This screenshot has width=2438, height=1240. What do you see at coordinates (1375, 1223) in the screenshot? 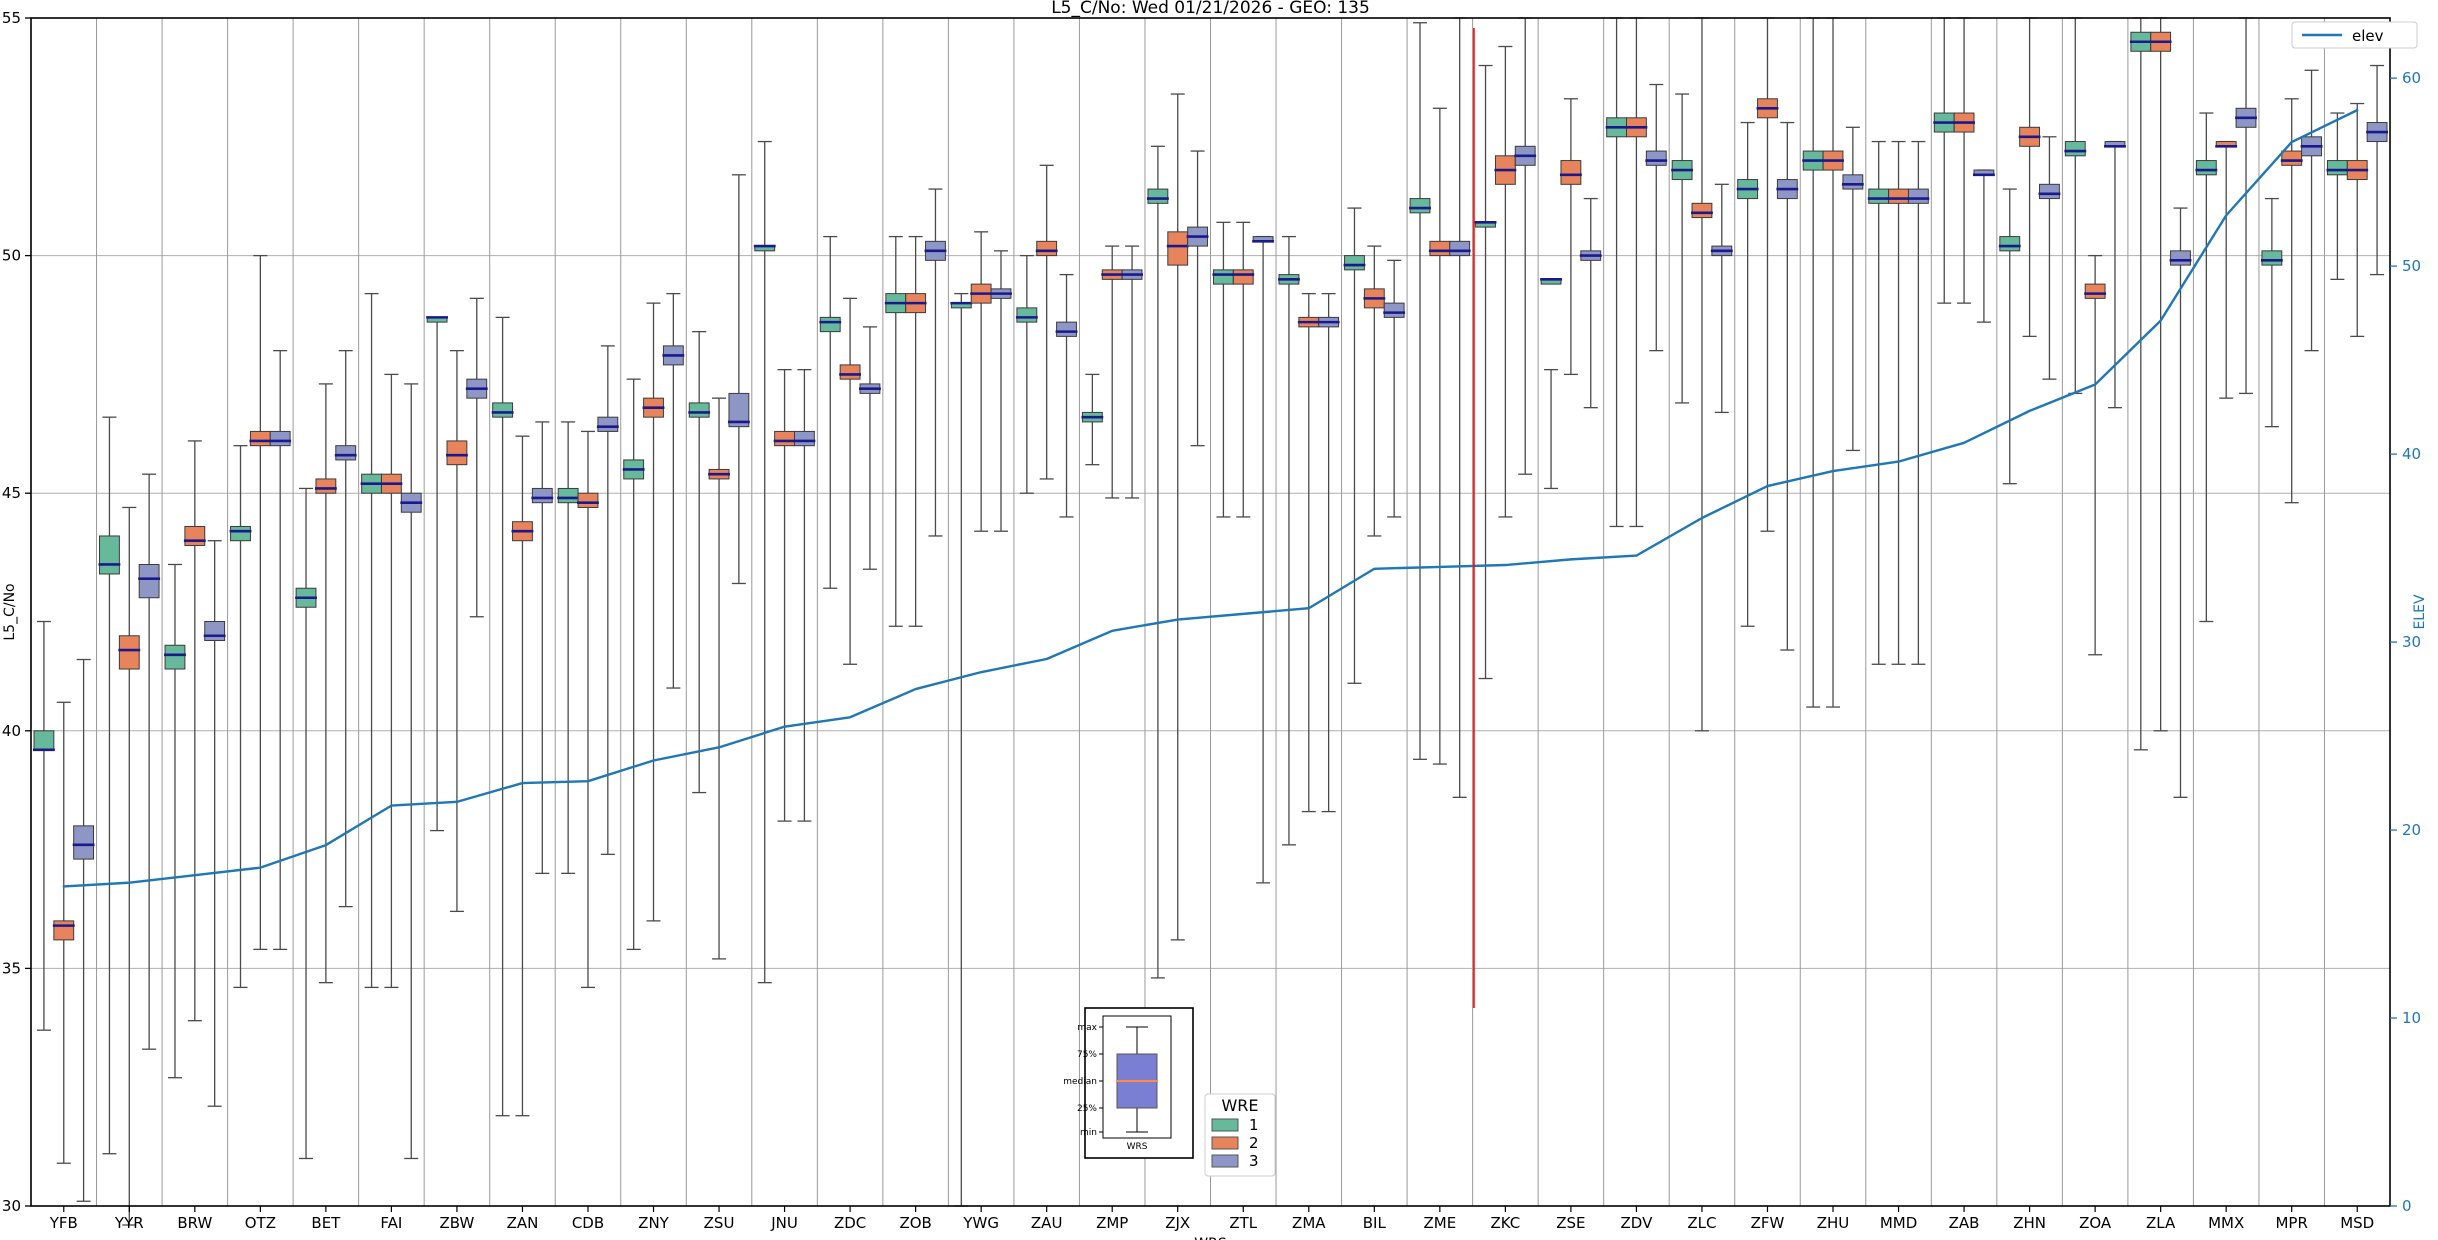
I see `x-axis-tick-label: BIL` at bounding box center [1375, 1223].